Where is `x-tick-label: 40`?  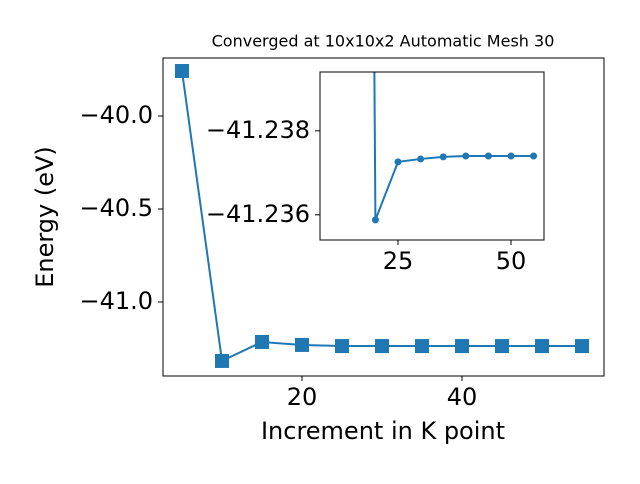 x-tick-label: 40 is located at coordinates (462, 397).